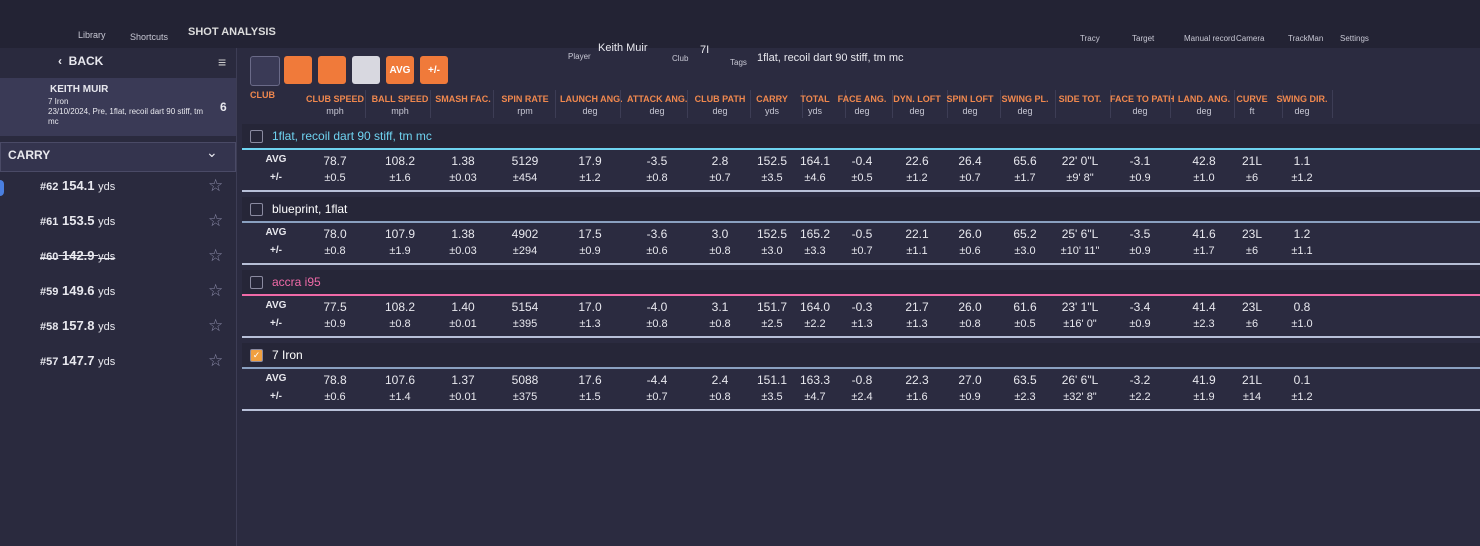 This screenshot has width=1480, height=546. Describe the element at coordinates (1302, 251) in the screenshot. I see `spread-value: ±1.1` at that location.